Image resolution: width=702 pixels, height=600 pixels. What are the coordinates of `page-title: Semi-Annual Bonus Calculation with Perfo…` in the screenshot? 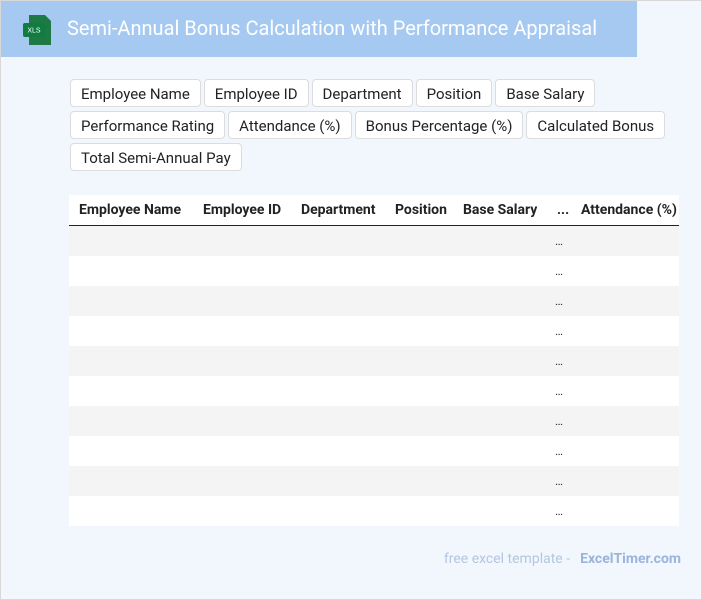 It's located at (332, 28).